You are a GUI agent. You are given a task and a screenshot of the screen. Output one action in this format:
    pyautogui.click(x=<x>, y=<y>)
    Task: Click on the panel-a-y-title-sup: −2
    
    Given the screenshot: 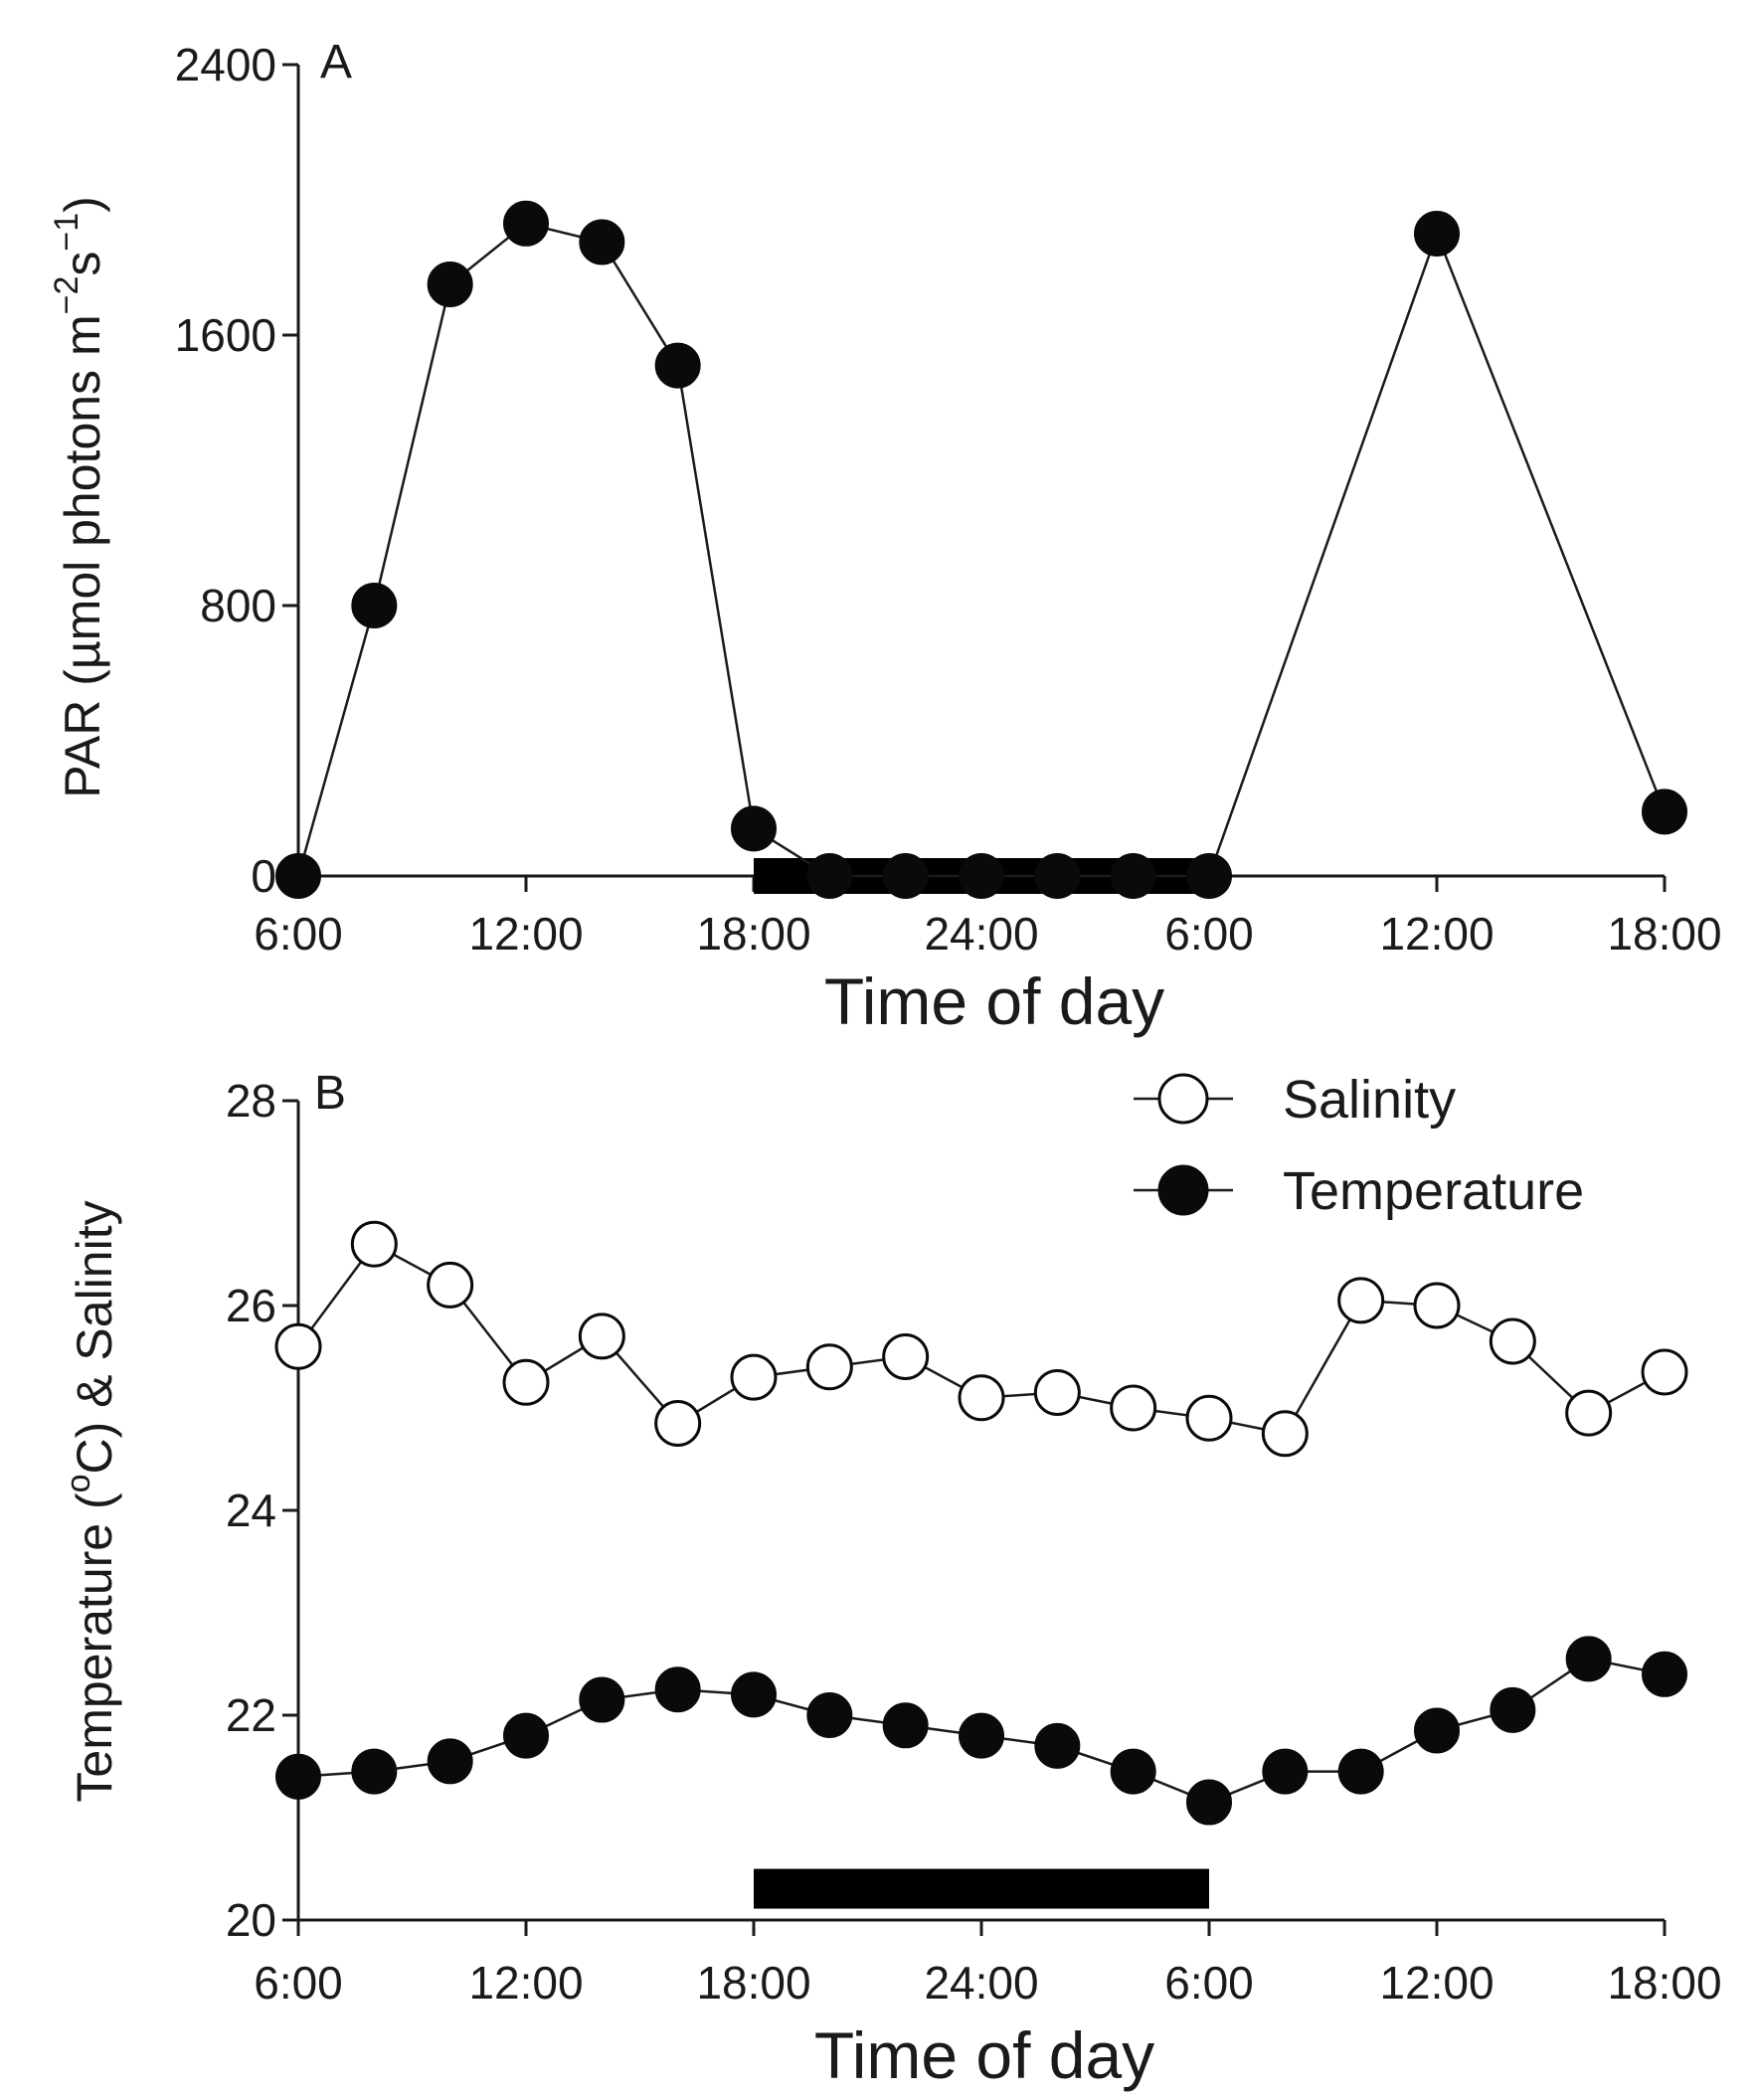 What is the action you would take?
    pyautogui.click(x=67, y=295)
    